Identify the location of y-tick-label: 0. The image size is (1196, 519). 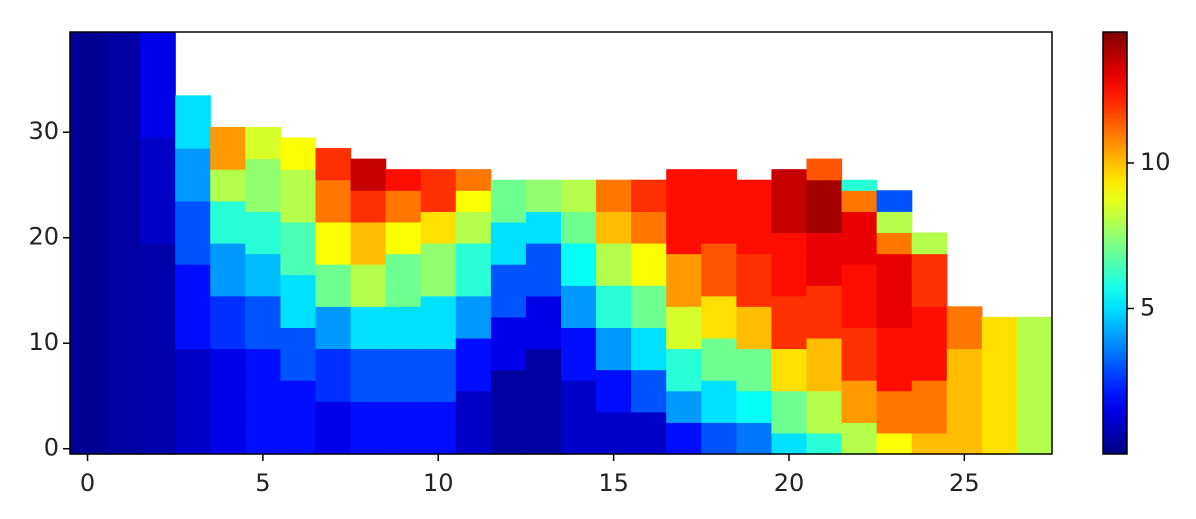
(51, 448).